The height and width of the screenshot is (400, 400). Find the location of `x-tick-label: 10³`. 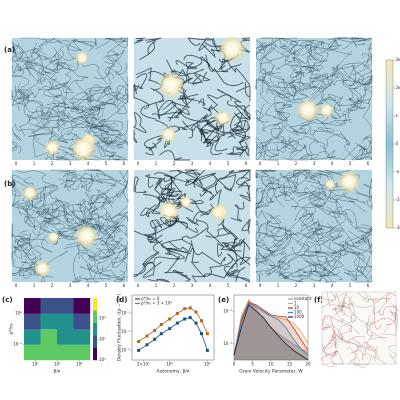

x-tick-label: 10³ is located at coordinates (207, 364).